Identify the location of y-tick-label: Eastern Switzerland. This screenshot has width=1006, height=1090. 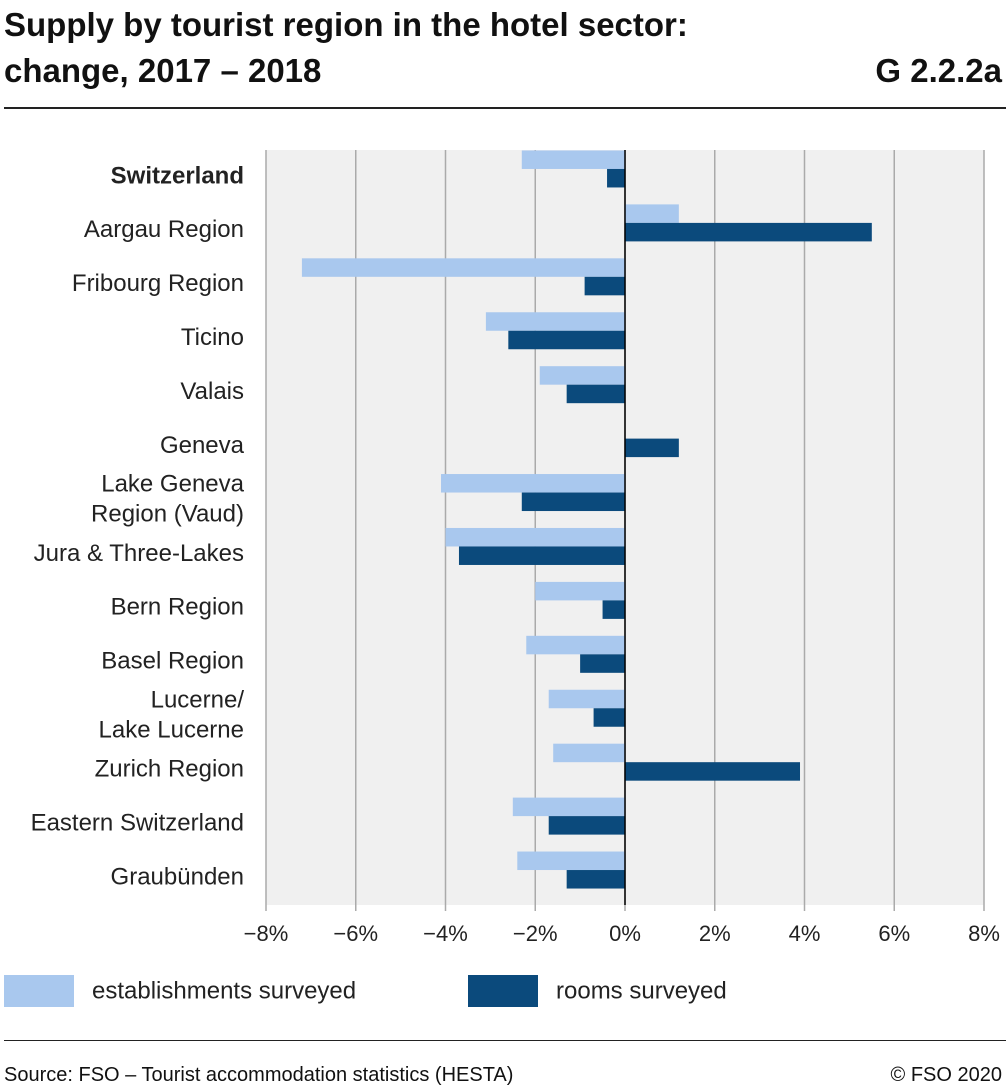
(137, 822).